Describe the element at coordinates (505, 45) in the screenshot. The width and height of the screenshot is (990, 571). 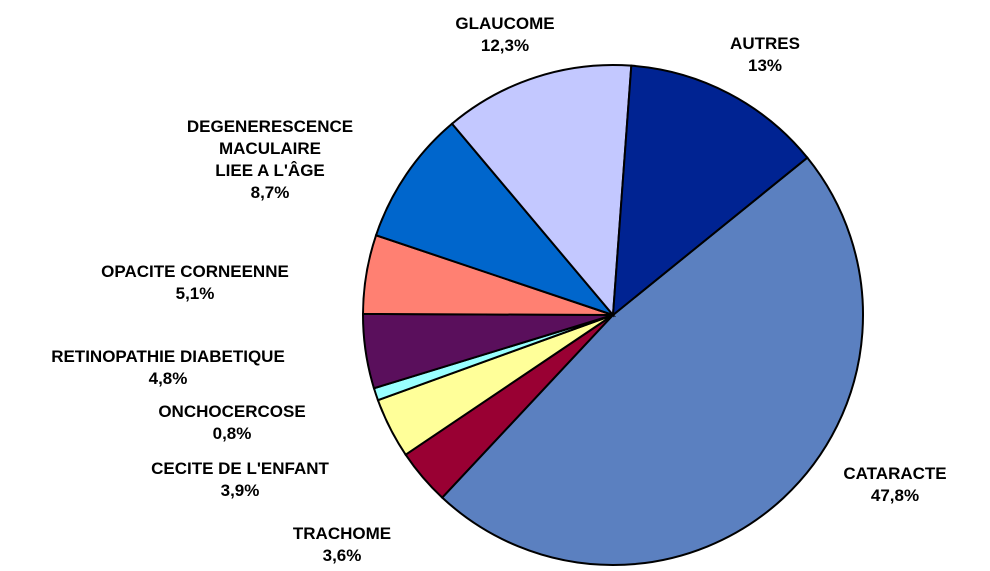
I see `value-label: 12,3%` at that location.